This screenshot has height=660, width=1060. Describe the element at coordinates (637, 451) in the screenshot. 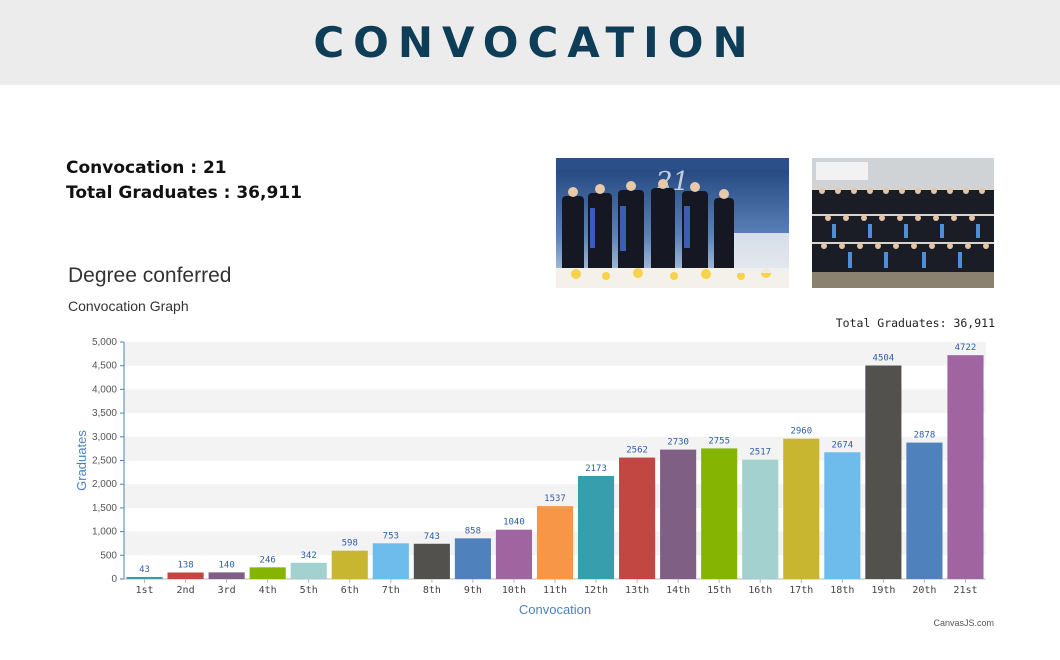

I see `data-label: 2562` at that location.